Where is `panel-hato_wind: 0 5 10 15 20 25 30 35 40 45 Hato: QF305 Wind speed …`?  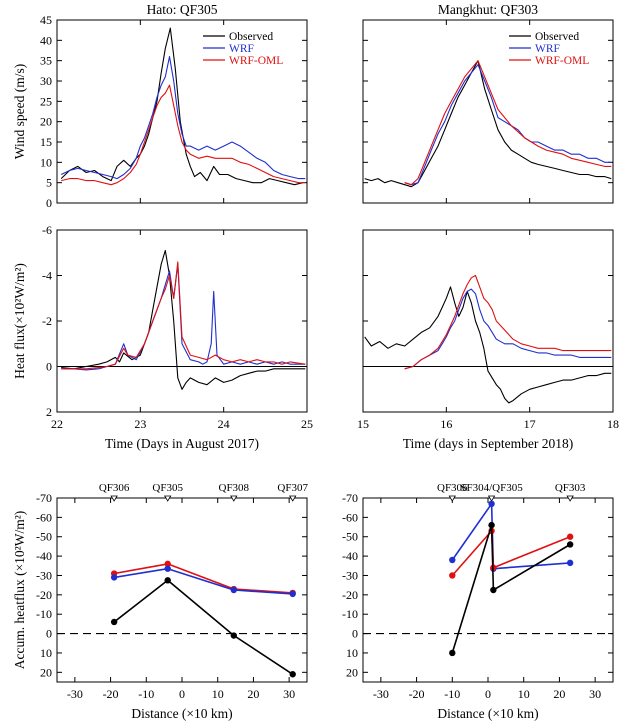 panel-hato_wind: 0 5 10 15 20 25 30 35 40 45 Hato: QF305 Wind speed … is located at coordinates (160, 106).